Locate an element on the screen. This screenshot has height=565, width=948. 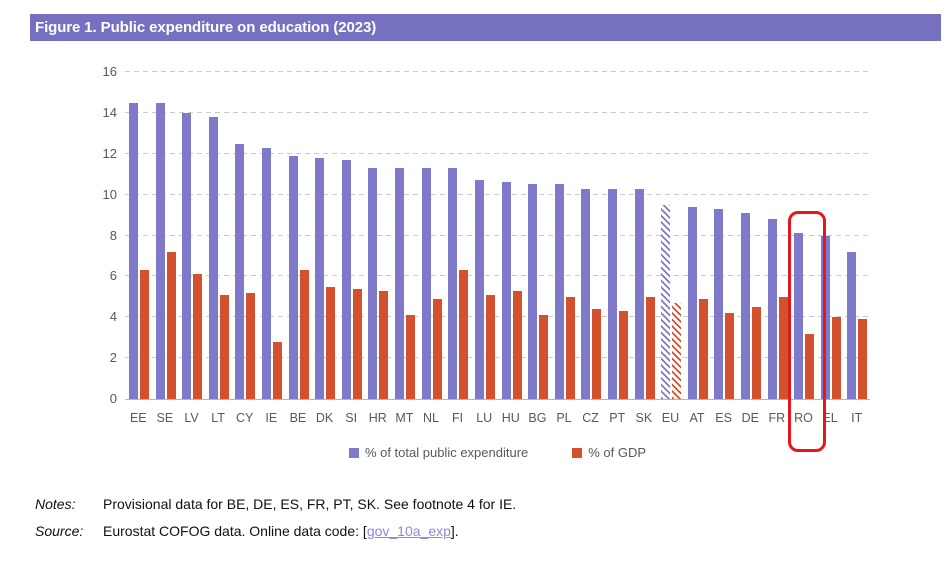
bar-RO-total-expenditure is located at coordinates (799, 316).